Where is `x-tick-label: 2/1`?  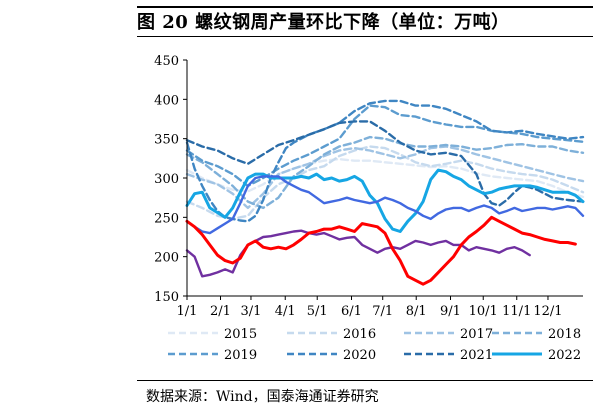
x-tick-label: 2/1 is located at coordinates (220, 311).